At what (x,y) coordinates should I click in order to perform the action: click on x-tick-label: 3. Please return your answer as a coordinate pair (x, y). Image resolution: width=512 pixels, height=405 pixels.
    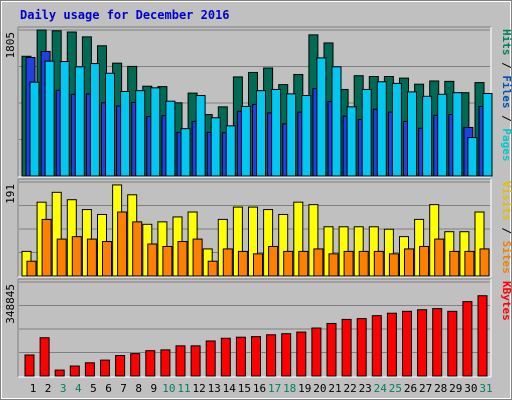
    Looking at the image, I should click on (63, 388).